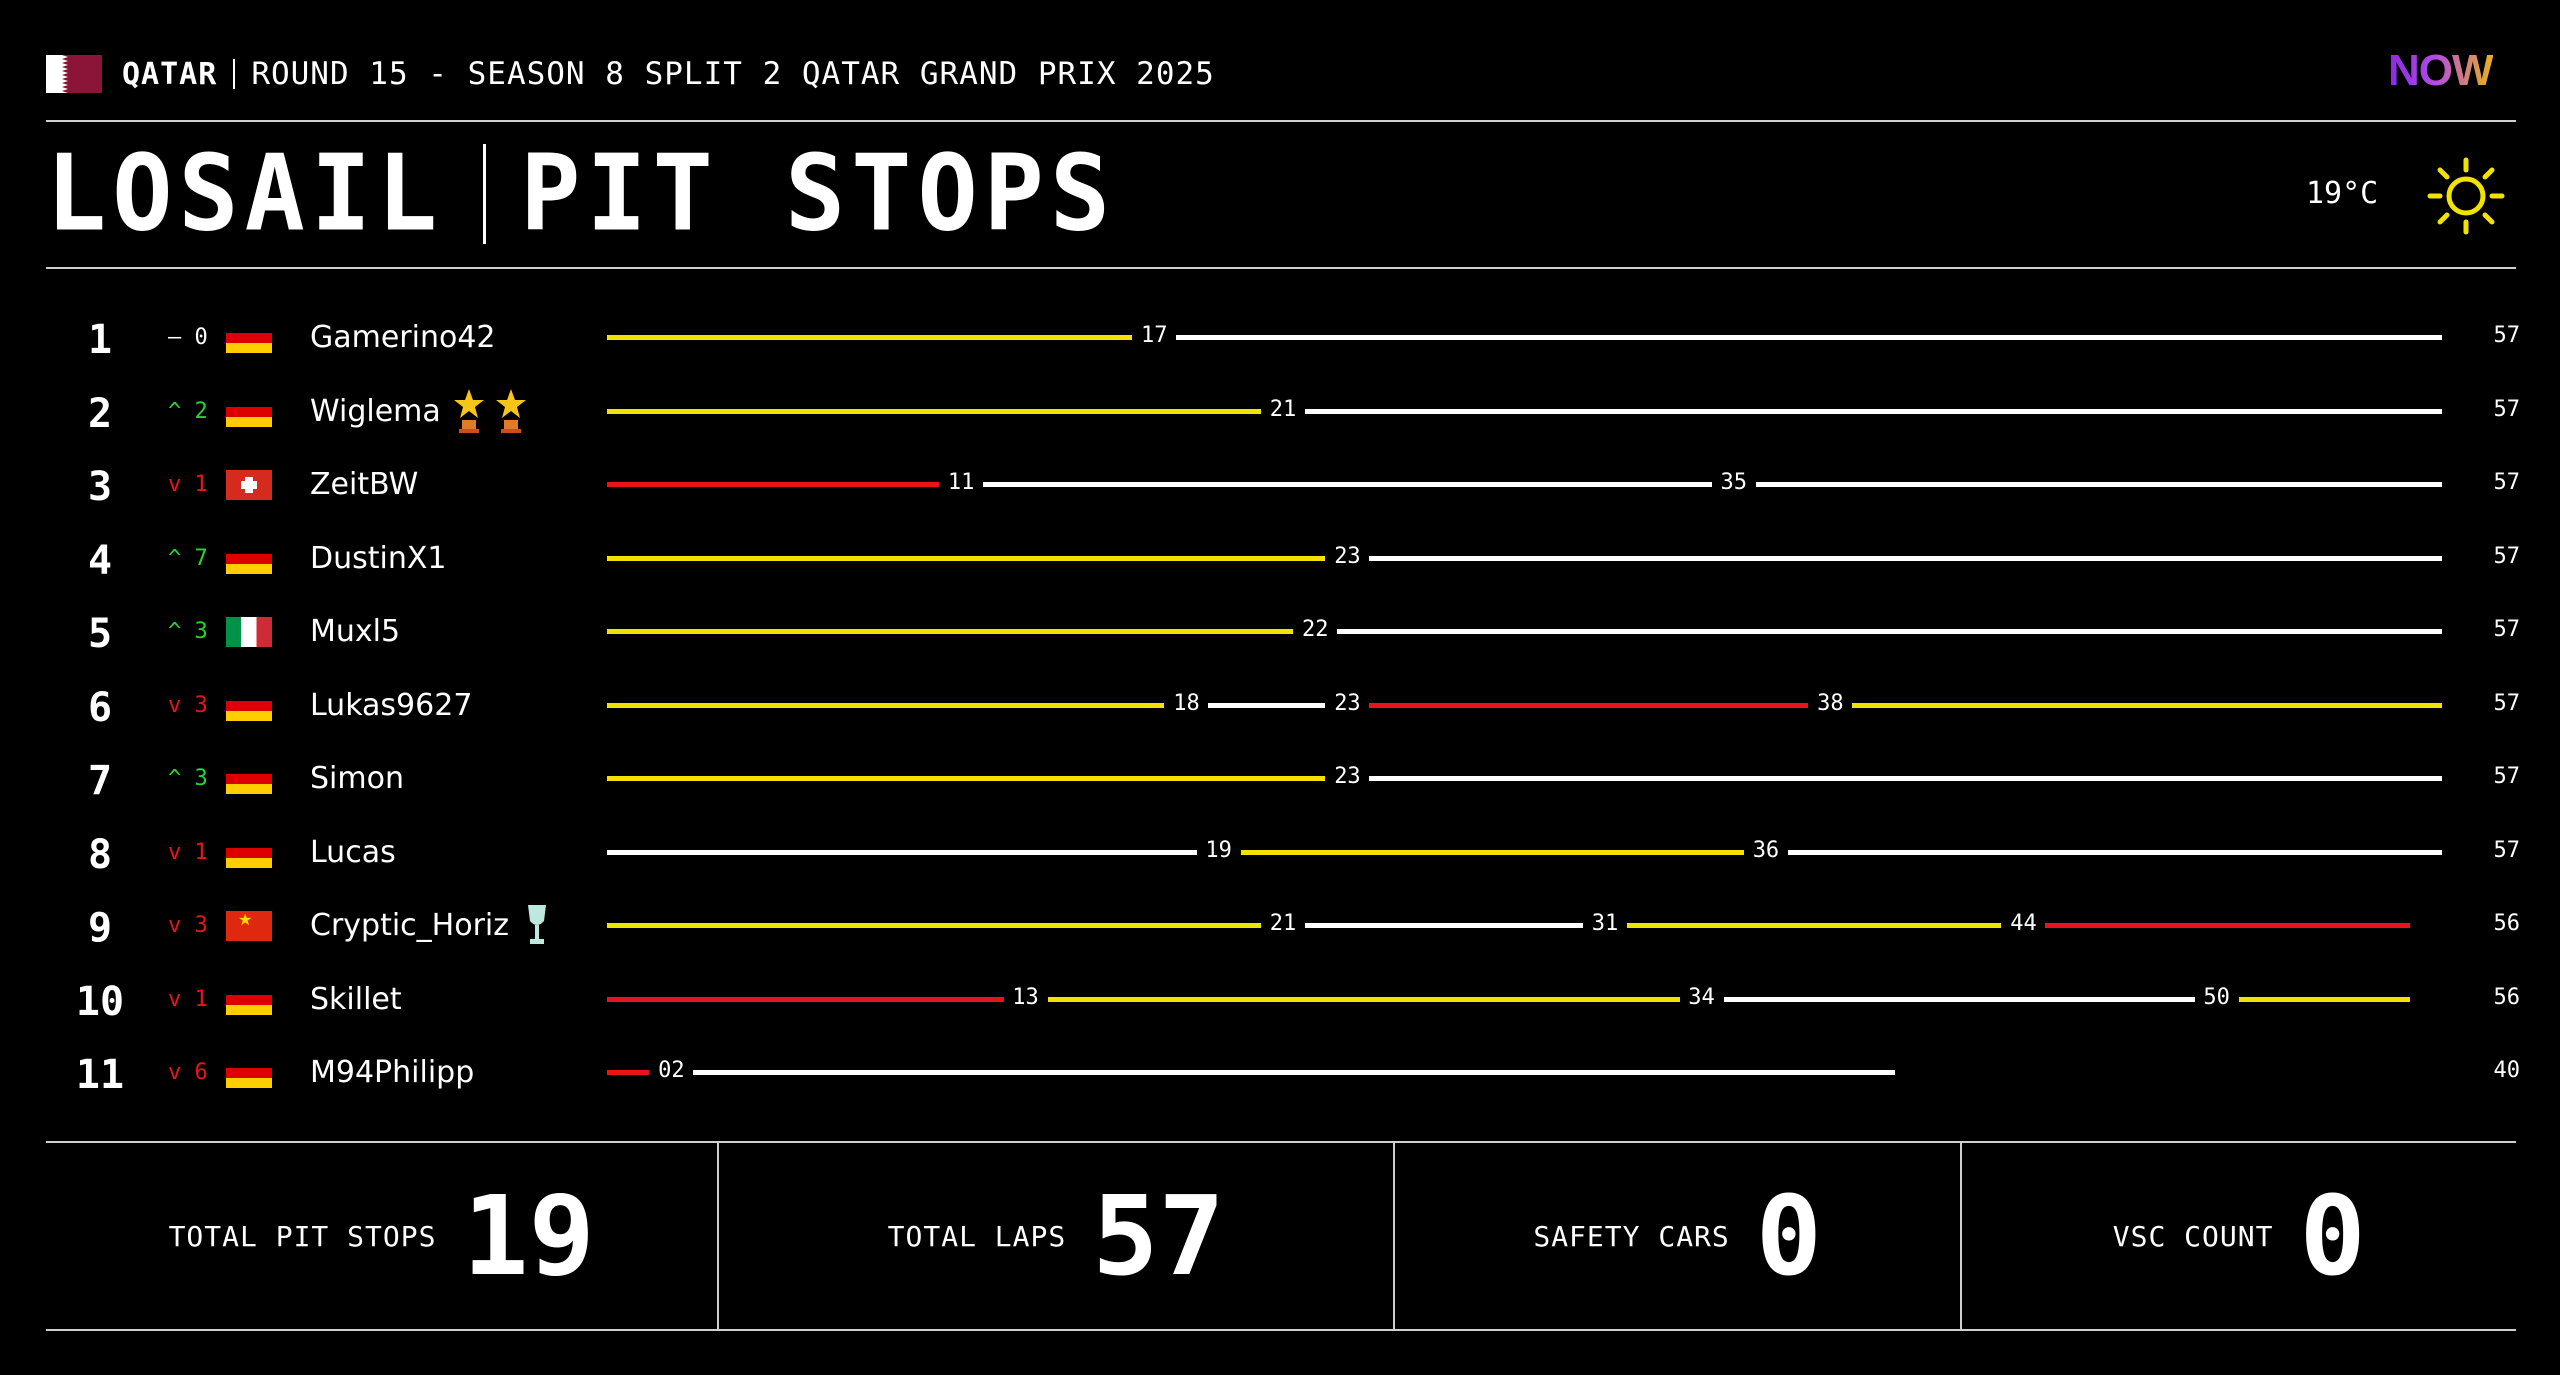  What do you see at coordinates (364, 484) in the screenshot?
I see `driver-name: ZeitBW` at bounding box center [364, 484].